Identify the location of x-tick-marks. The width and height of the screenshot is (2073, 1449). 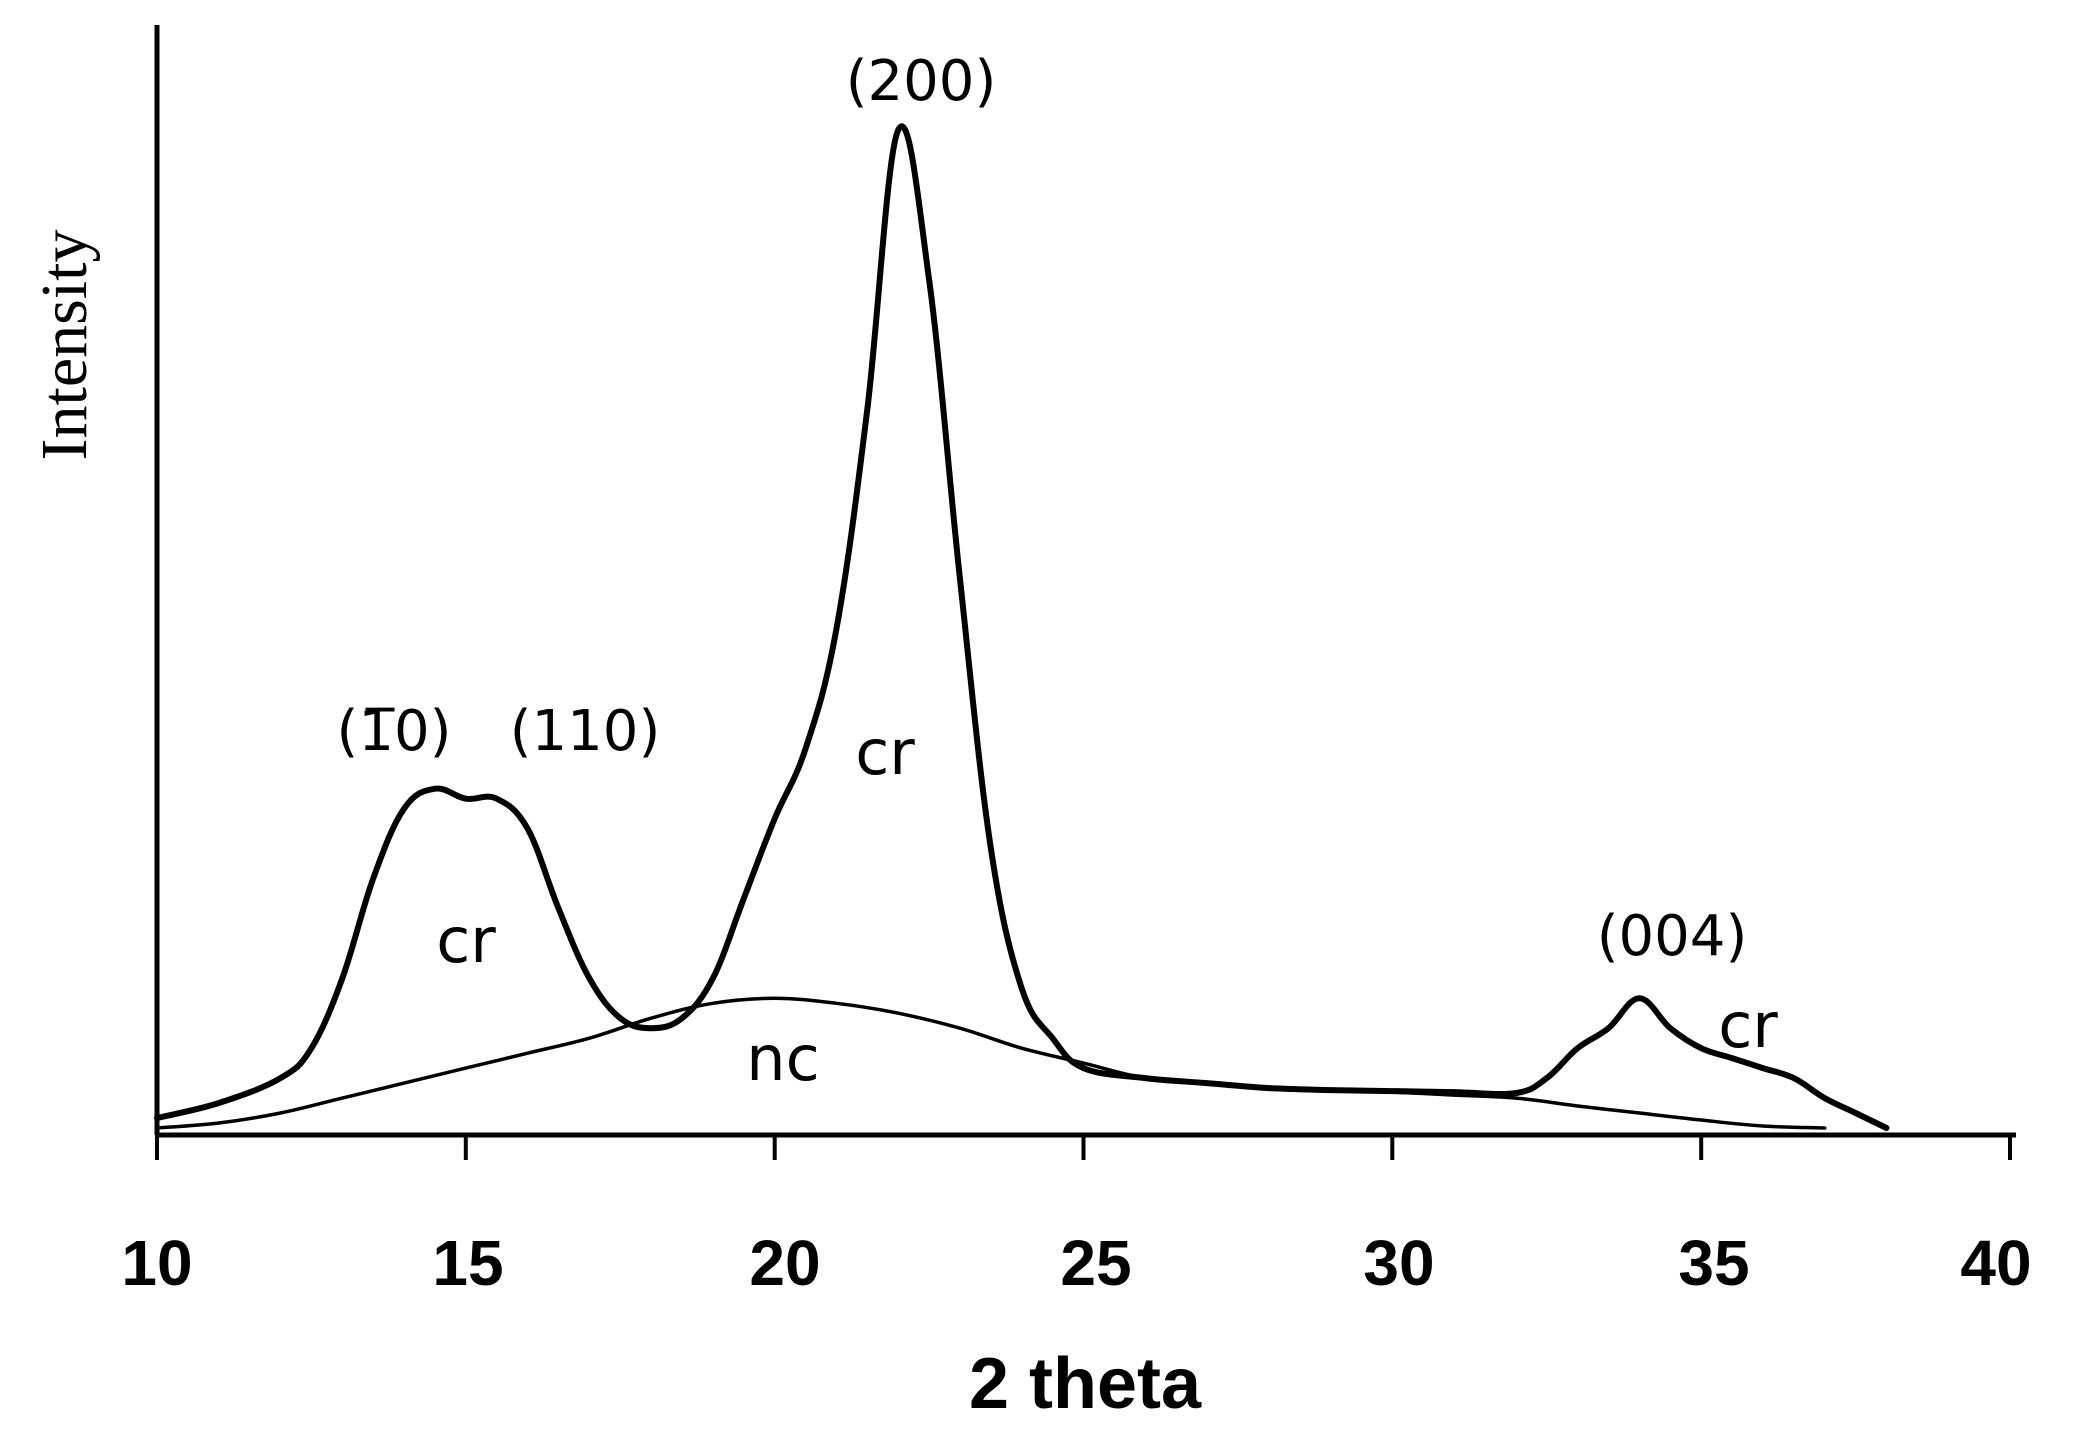
(1083, 1147).